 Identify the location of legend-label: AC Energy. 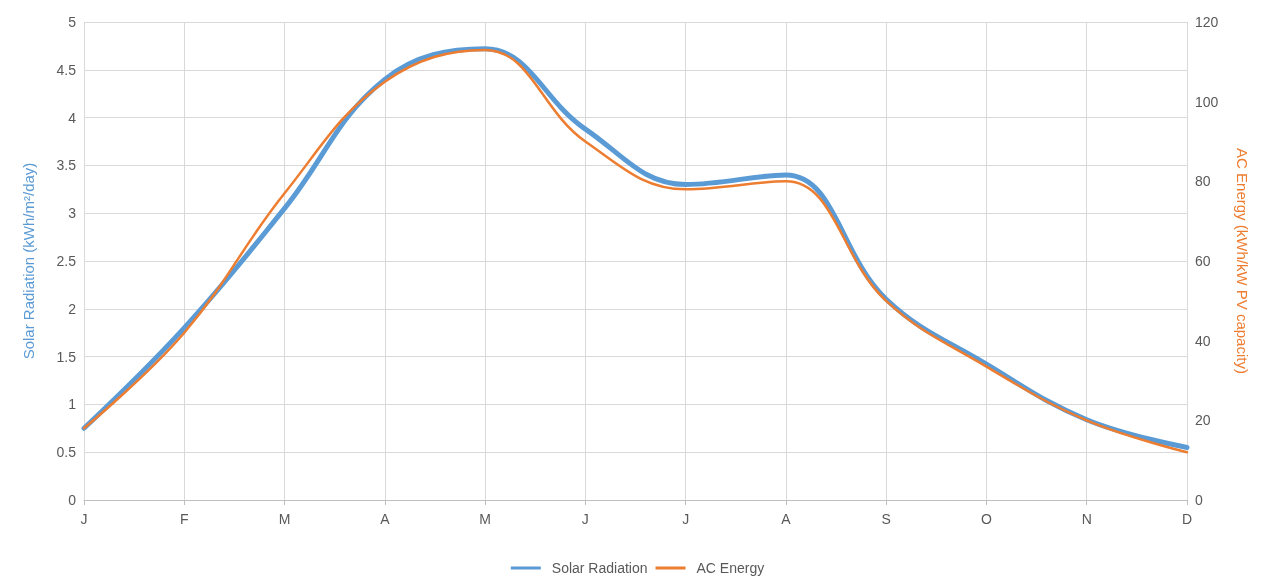
(730, 568).